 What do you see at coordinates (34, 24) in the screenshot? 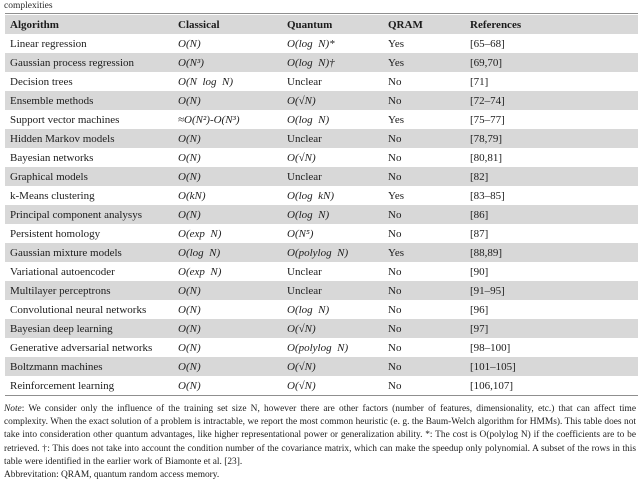
I see `column-header-algorithm: Algorithm` at bounding box center [34, 24].